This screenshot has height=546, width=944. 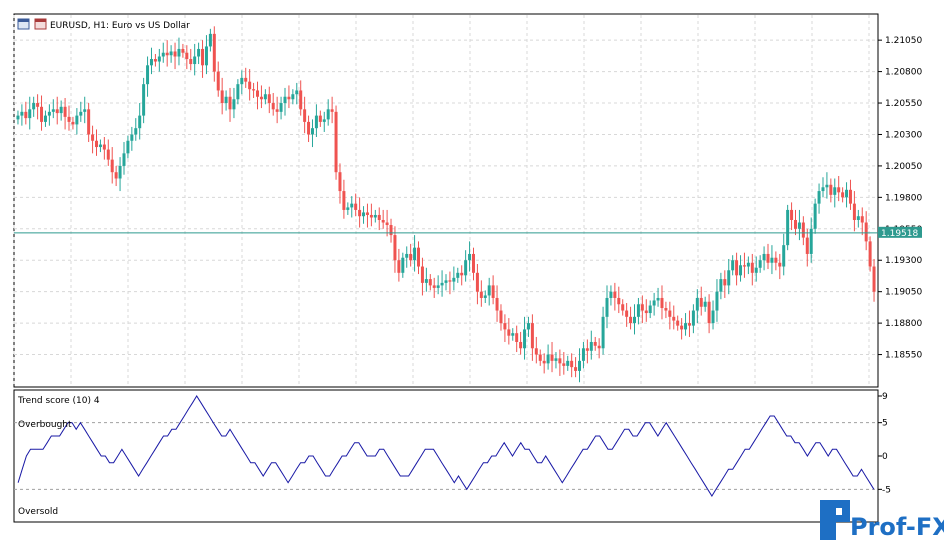 I want to click on watermark-logo: Prof-FX, so click(x=882, y=520).